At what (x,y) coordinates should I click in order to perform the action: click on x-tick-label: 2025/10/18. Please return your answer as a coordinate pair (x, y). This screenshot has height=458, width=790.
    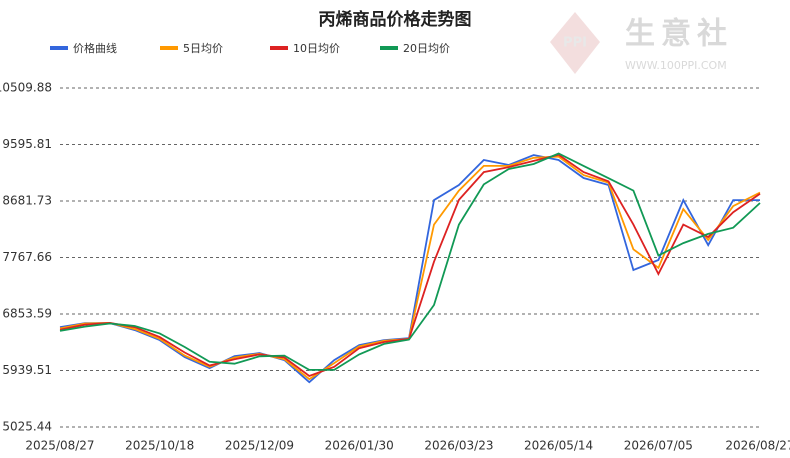
    Looking at the image, I should click on (159, 446).